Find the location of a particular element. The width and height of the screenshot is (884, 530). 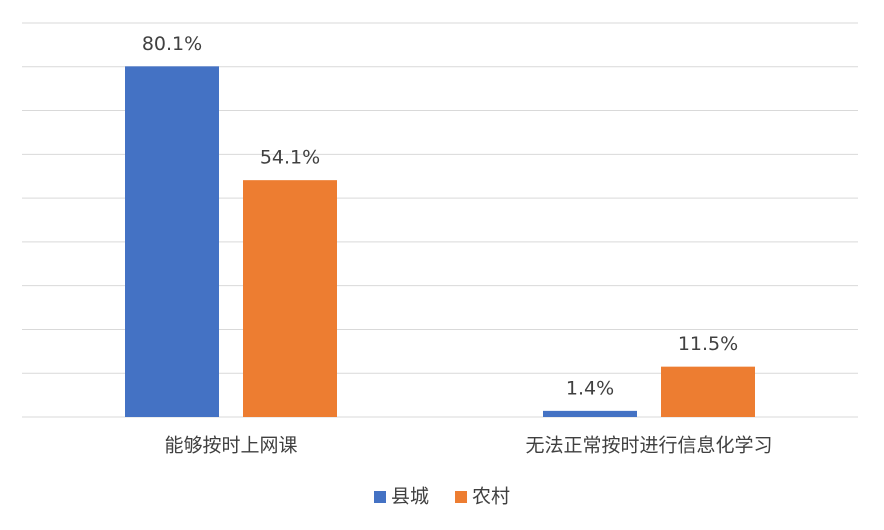

legend-label: 农村 is located at coordinates (491, 497).